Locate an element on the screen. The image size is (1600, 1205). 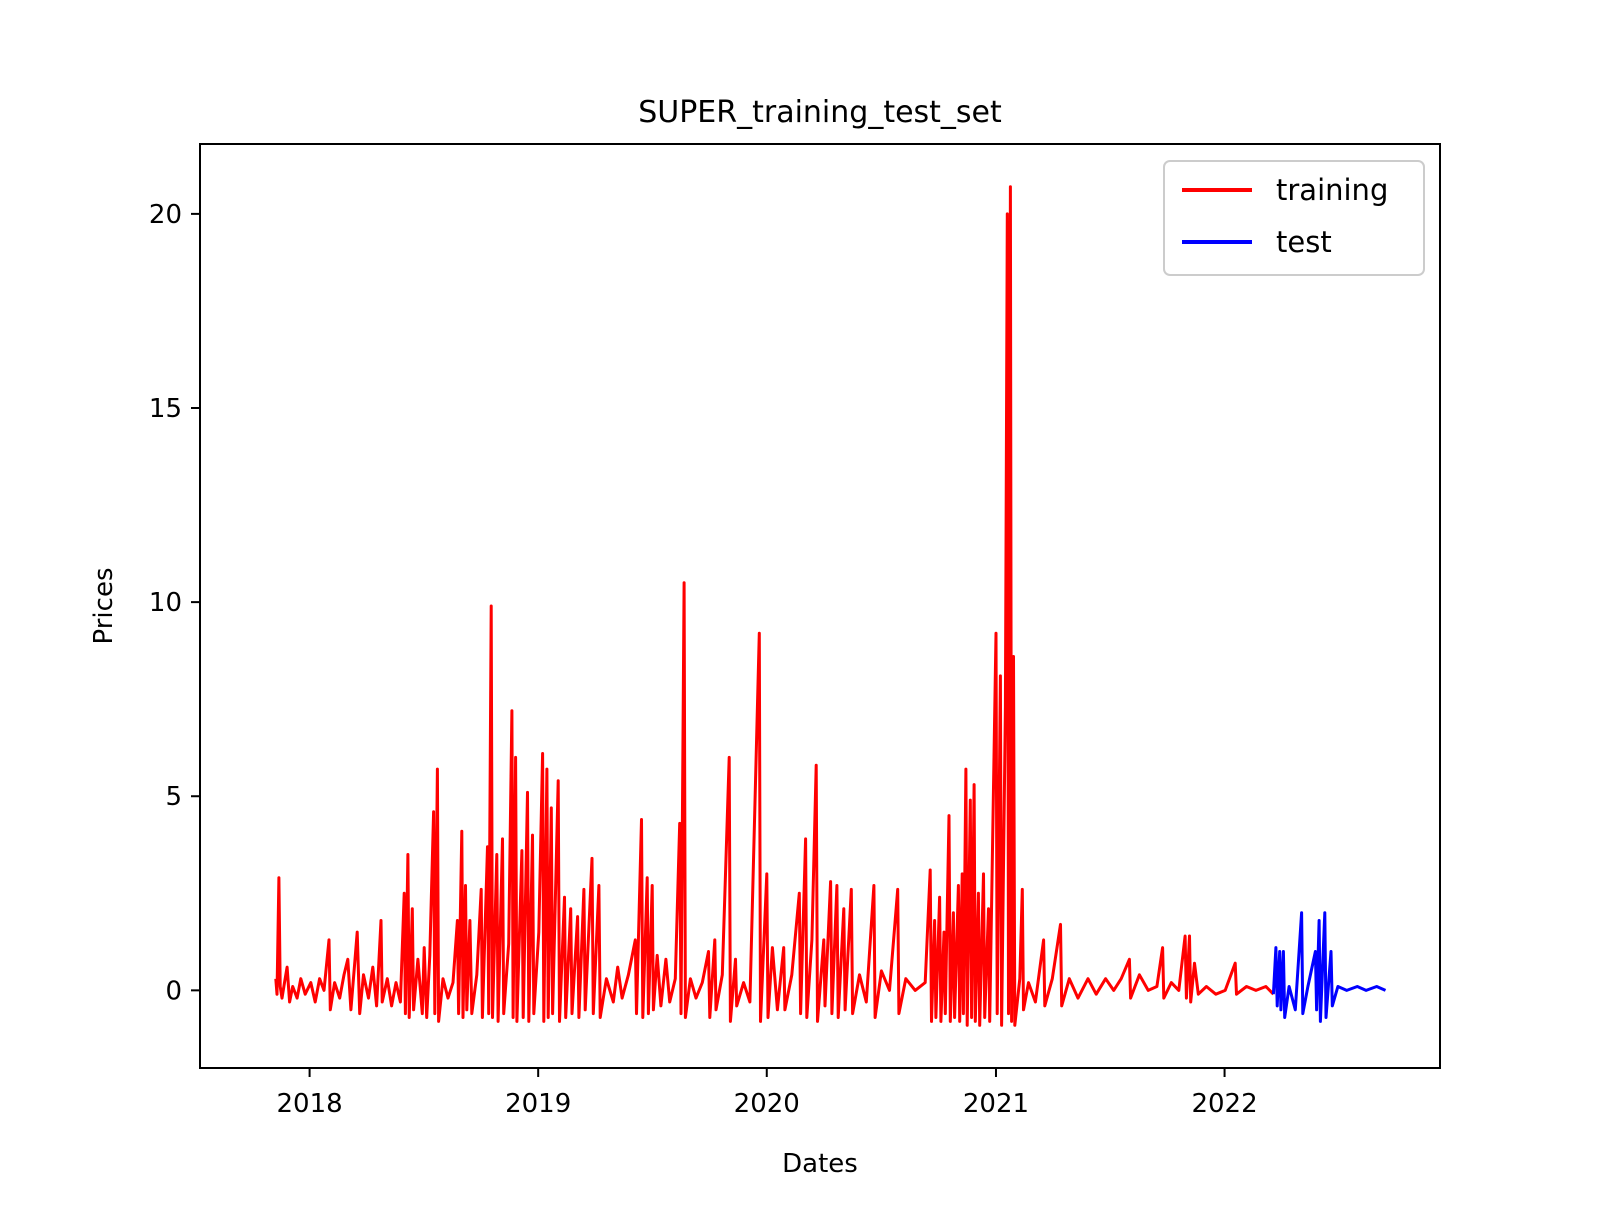
legend: training test is located at coordinates (1294, 218).